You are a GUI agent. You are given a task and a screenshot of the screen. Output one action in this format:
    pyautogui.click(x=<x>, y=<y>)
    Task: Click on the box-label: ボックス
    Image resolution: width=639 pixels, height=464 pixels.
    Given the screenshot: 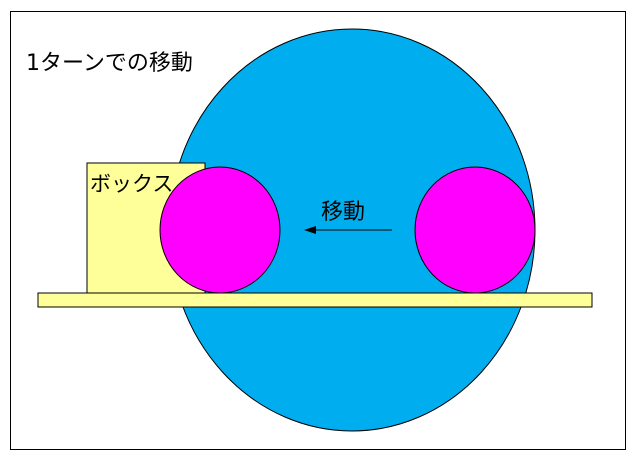 What is the action you would take?
    pyautogui.click(x=131, y=184)
    